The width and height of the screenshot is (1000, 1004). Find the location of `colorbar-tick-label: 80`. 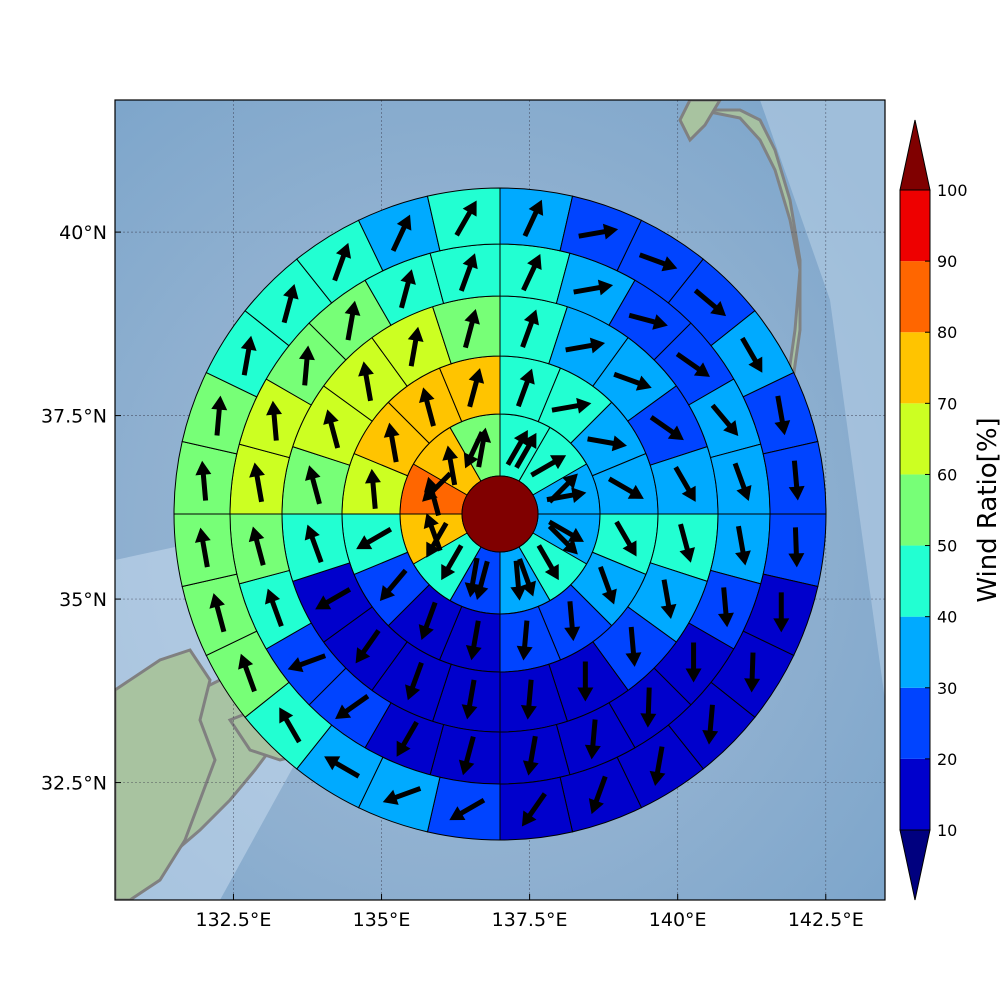

colorbar-tick-label: 80 is located at coordinates (947, 332).